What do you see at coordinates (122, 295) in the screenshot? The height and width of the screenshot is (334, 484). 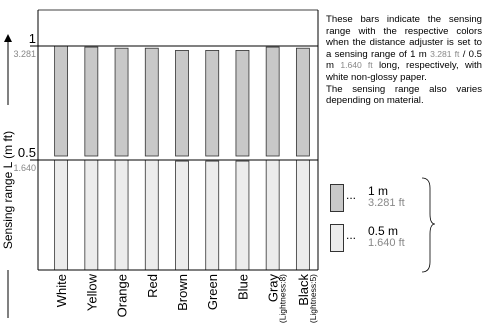 I see `x-tick-label: Orange` at bounding box center [122, 295].